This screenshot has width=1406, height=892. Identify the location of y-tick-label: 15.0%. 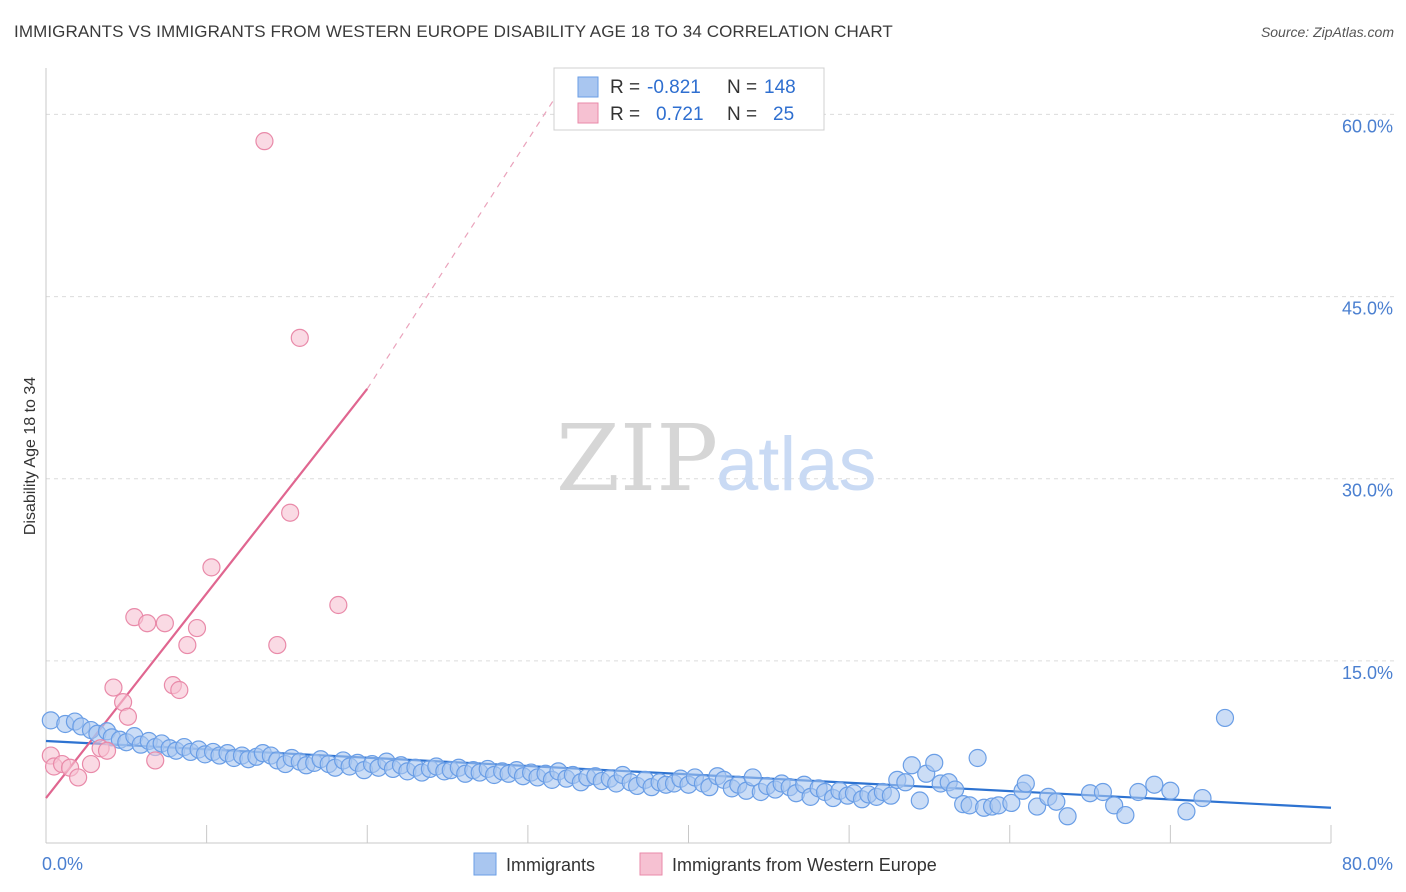
(1367, 673).